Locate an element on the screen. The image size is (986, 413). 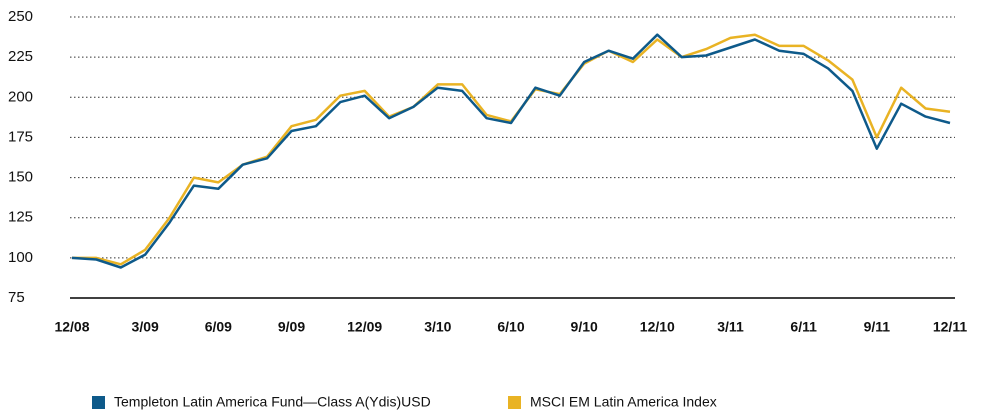
x-tick-label: 12/10 is located at coordinates (657, 327).